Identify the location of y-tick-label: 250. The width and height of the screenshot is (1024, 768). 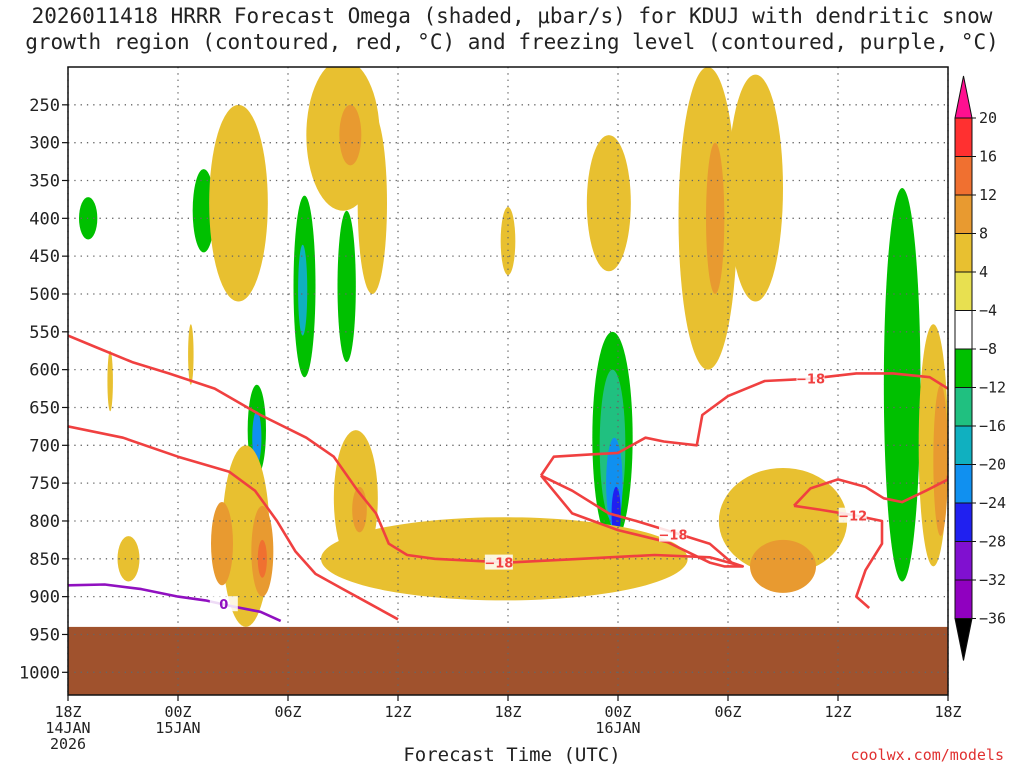
(44, 106).